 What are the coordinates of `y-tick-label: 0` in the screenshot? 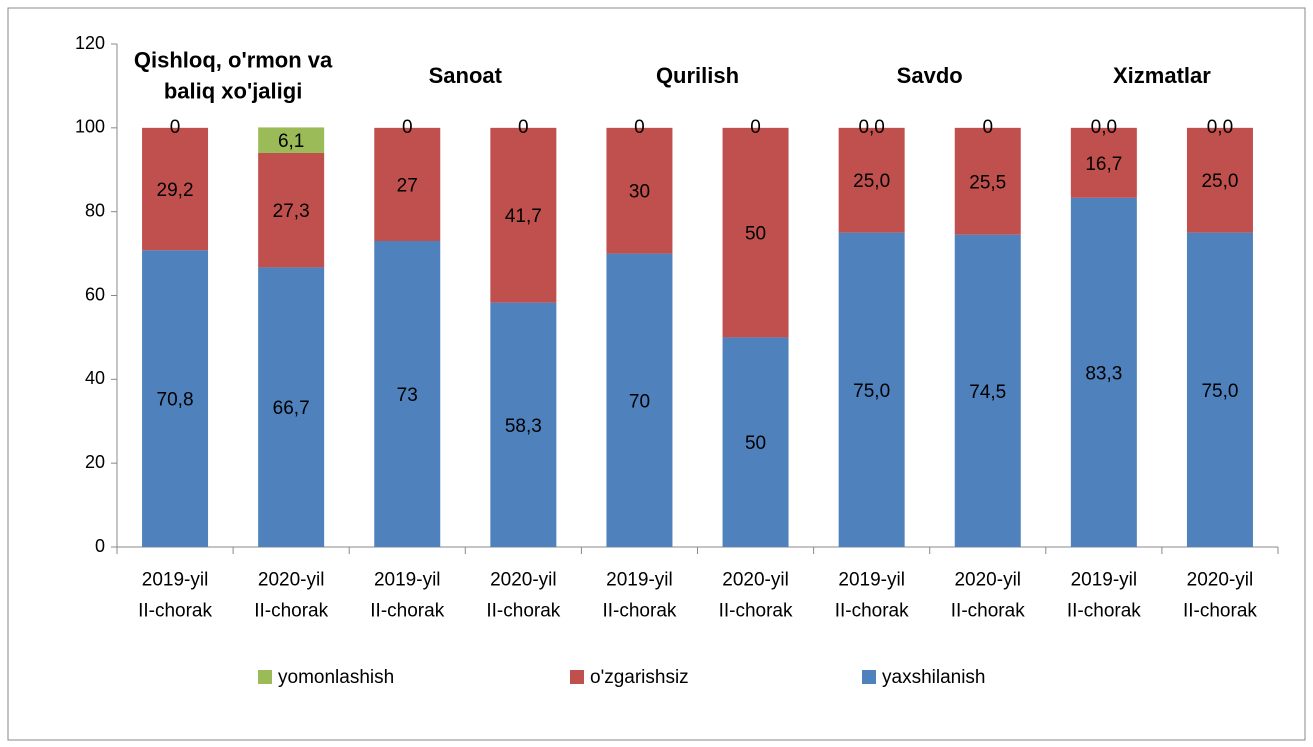 It's located at (100, 546).